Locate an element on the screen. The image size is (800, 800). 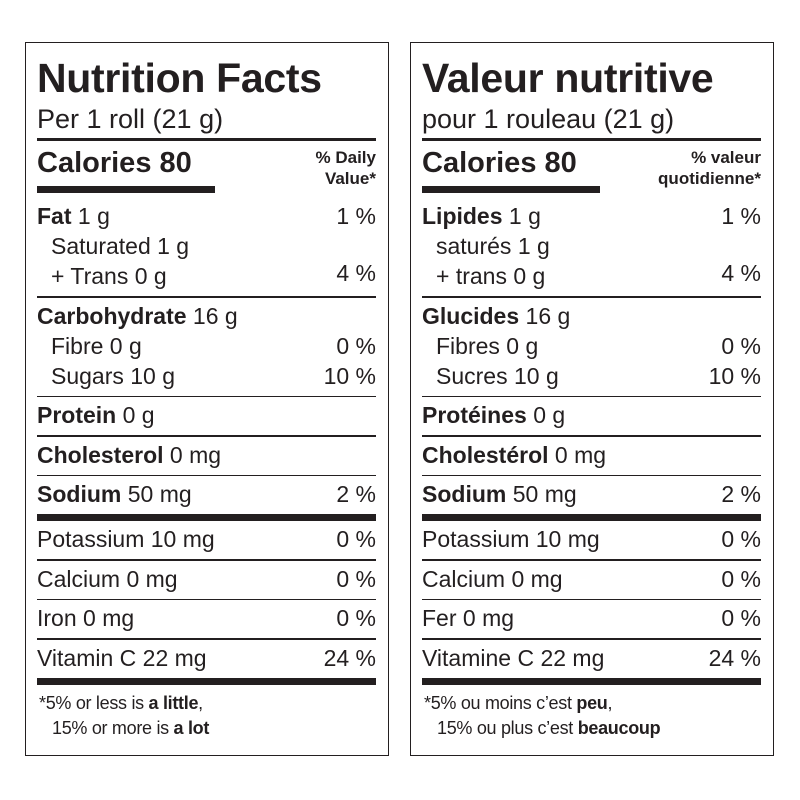
nutrient-row: Protein 0 g is located at coordinates (206, 415).